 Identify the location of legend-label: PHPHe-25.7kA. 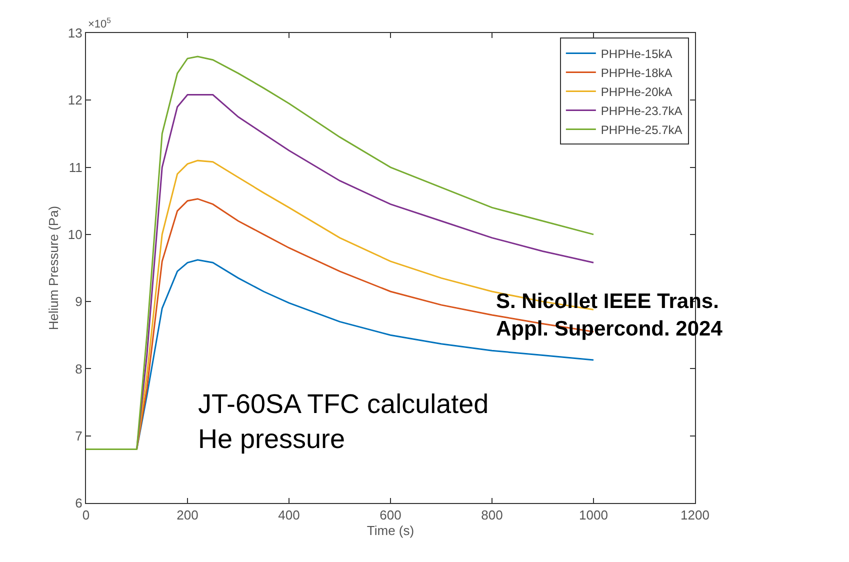
(641, 129).